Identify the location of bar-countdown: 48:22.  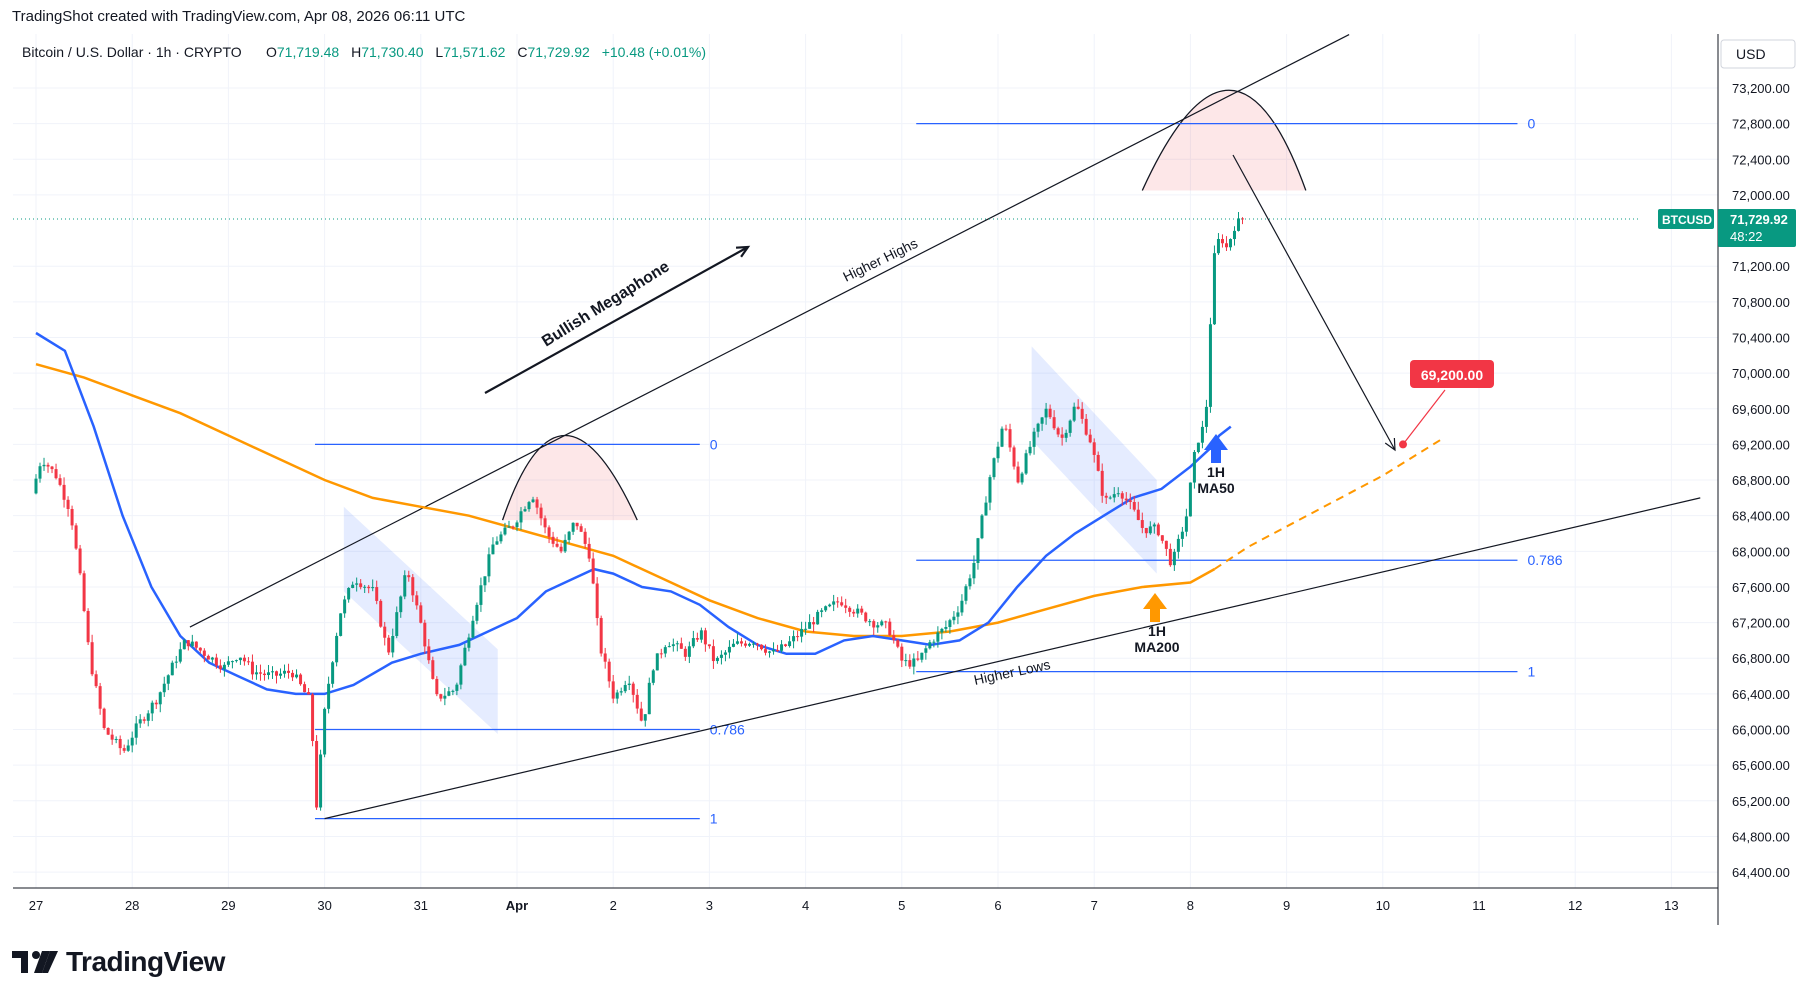
(1746, 236).